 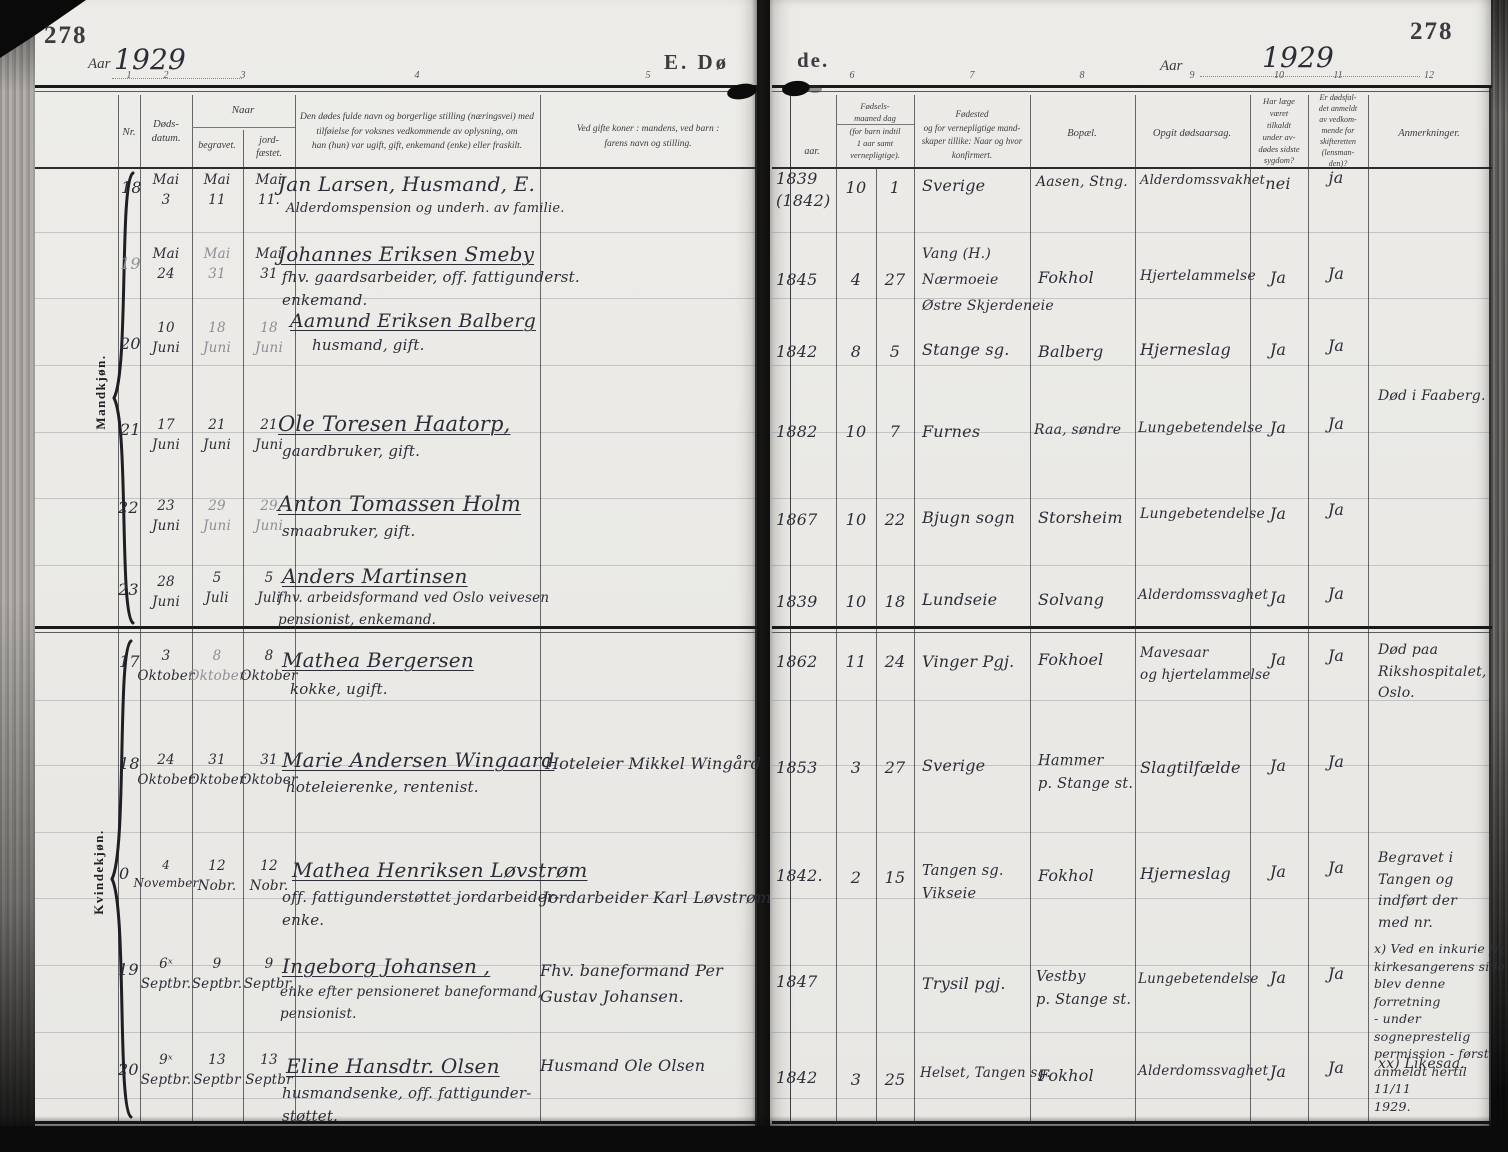 What do you see at coordinates (129, 661) in the screenshot?
I see `row-nr: 17` at bounding box center [129, 661].